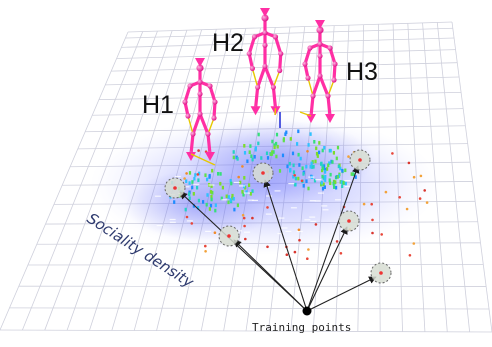 The width and height of the screenshot is (492, 347). Describe the element at coordinates (175, 188) in the screenshot. I see `dashed-circle-icon` at that location.